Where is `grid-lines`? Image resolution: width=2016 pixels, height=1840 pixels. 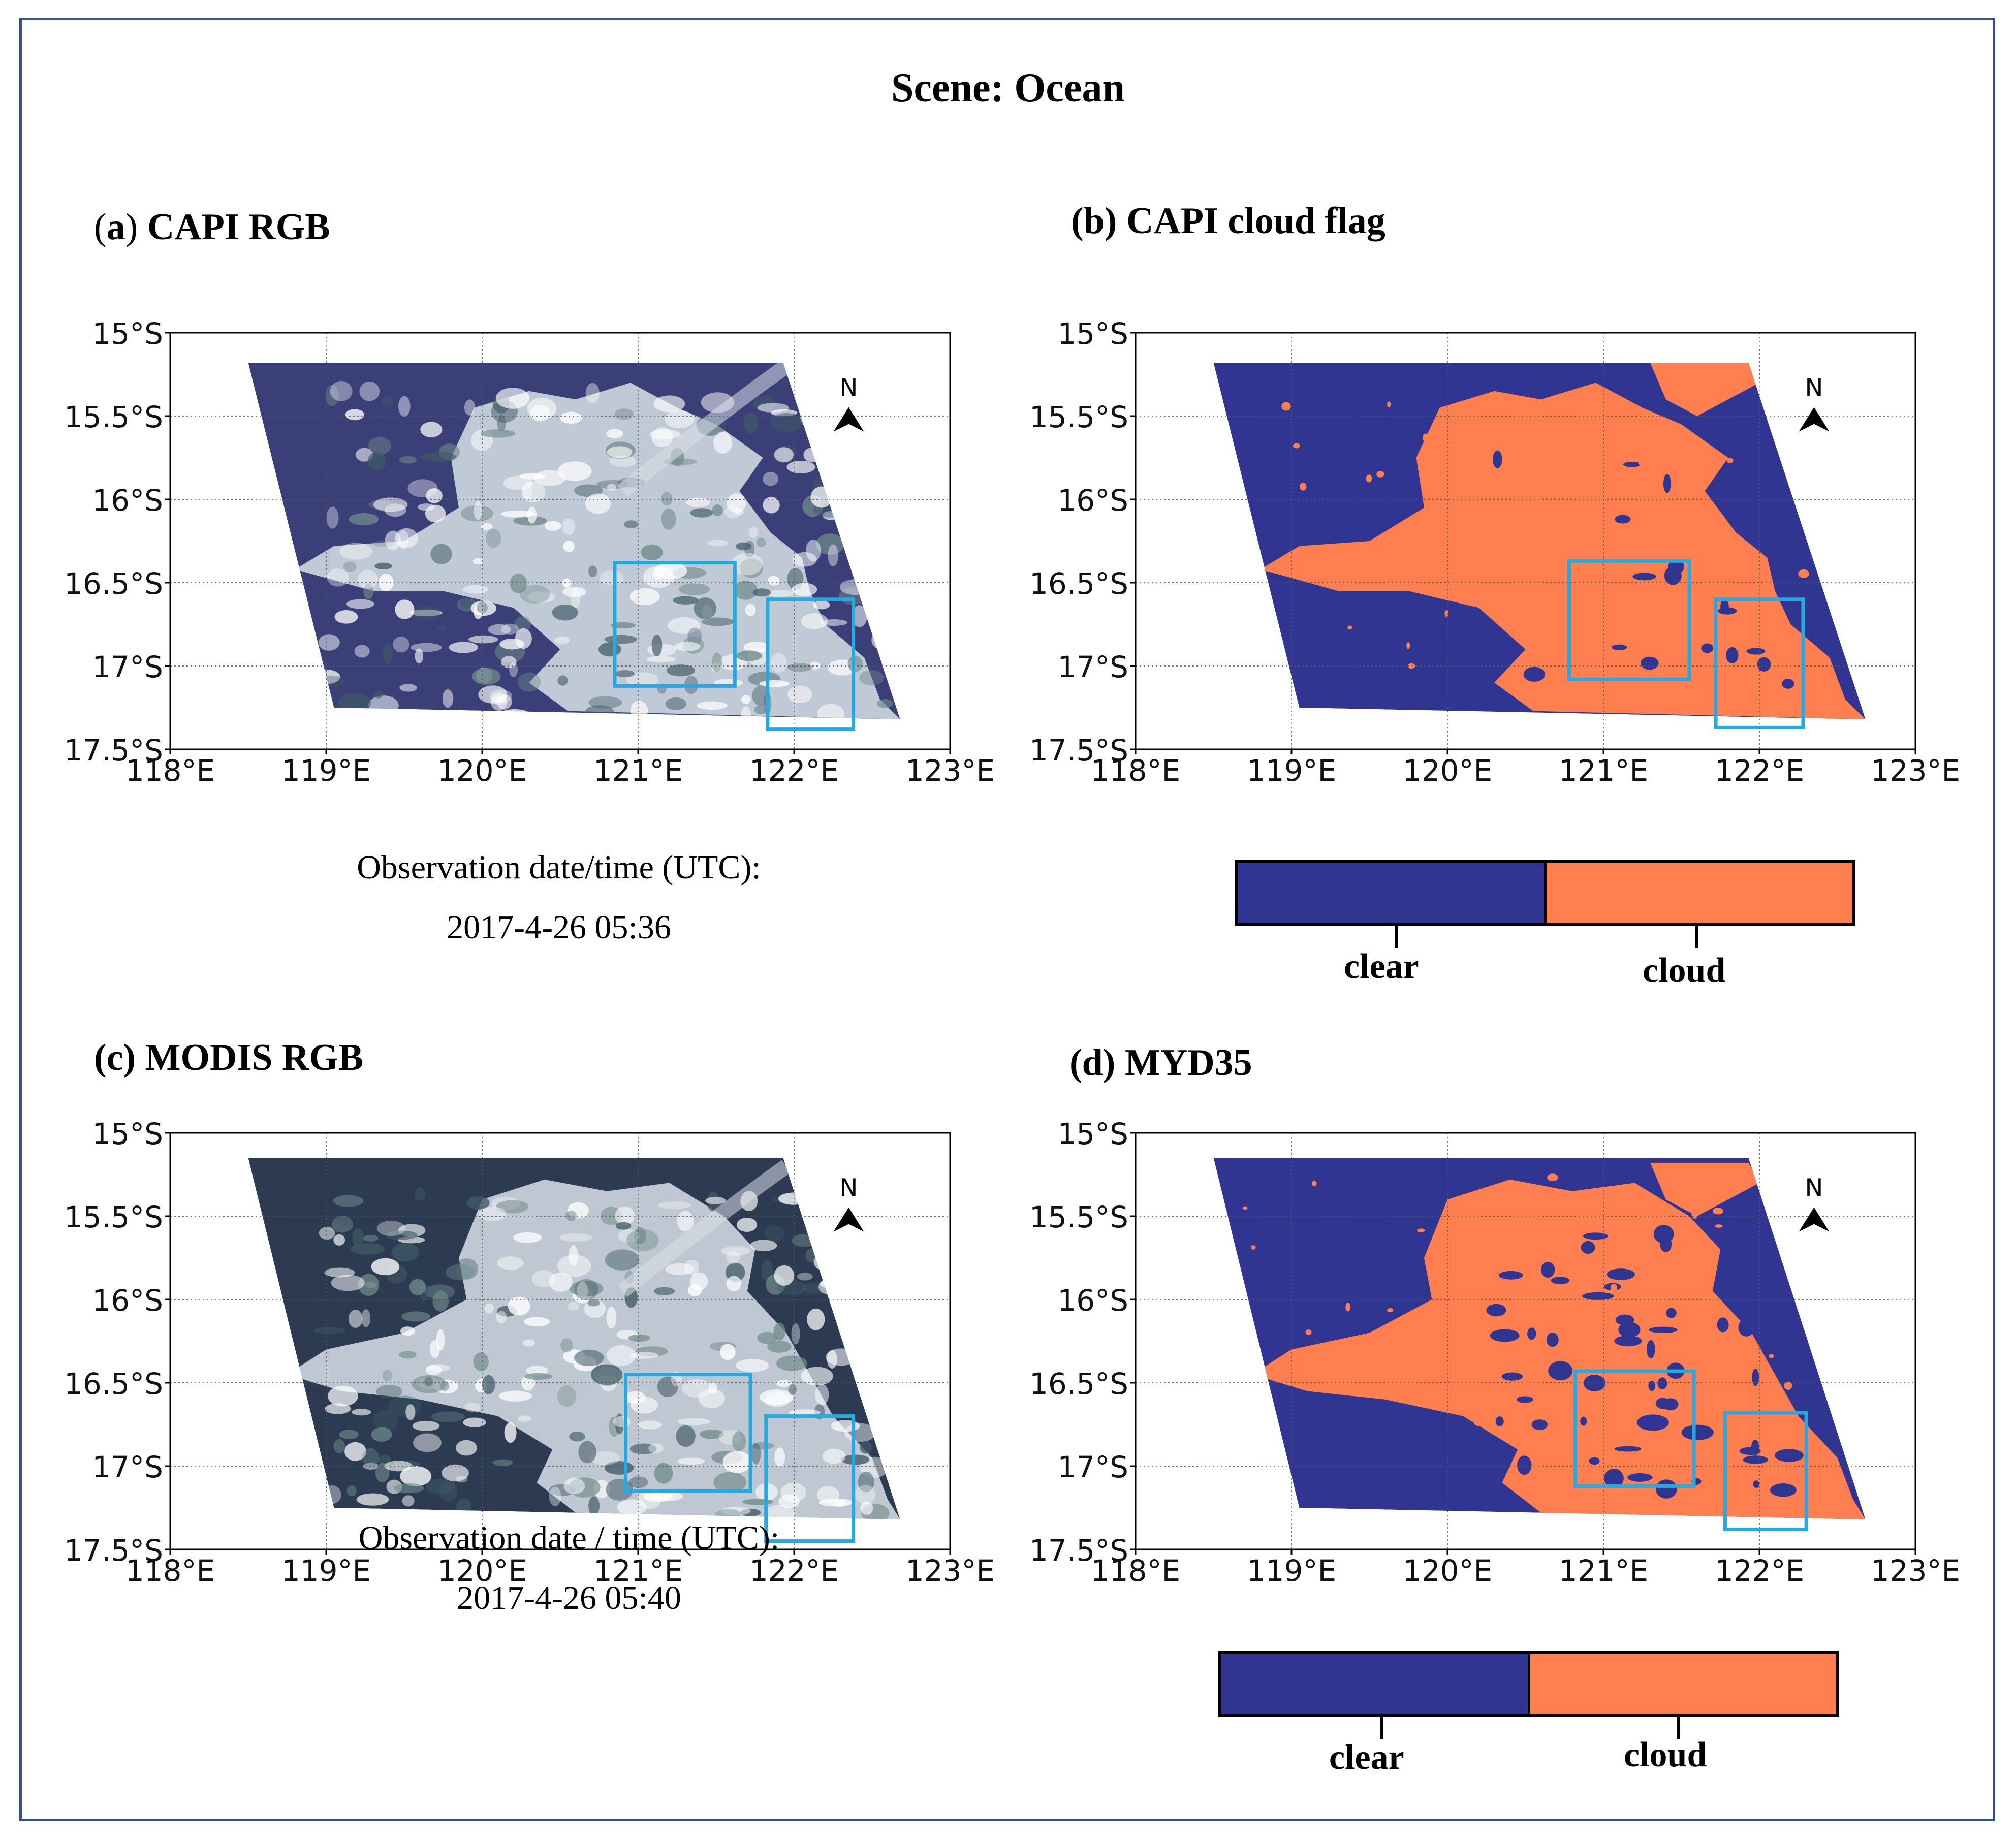
grid-lines is located at coordinates (560, 1341).